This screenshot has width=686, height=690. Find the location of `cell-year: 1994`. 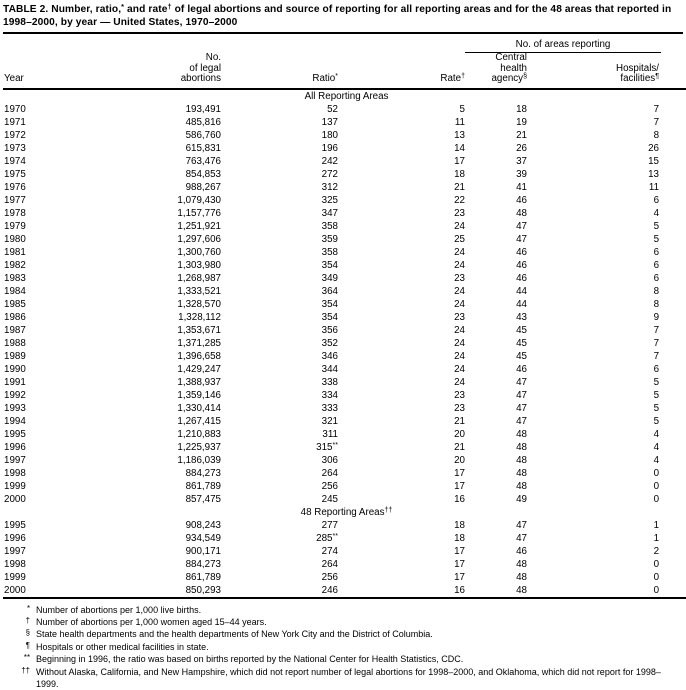

cell-year: 1994 is located at coordinates (30, 421).